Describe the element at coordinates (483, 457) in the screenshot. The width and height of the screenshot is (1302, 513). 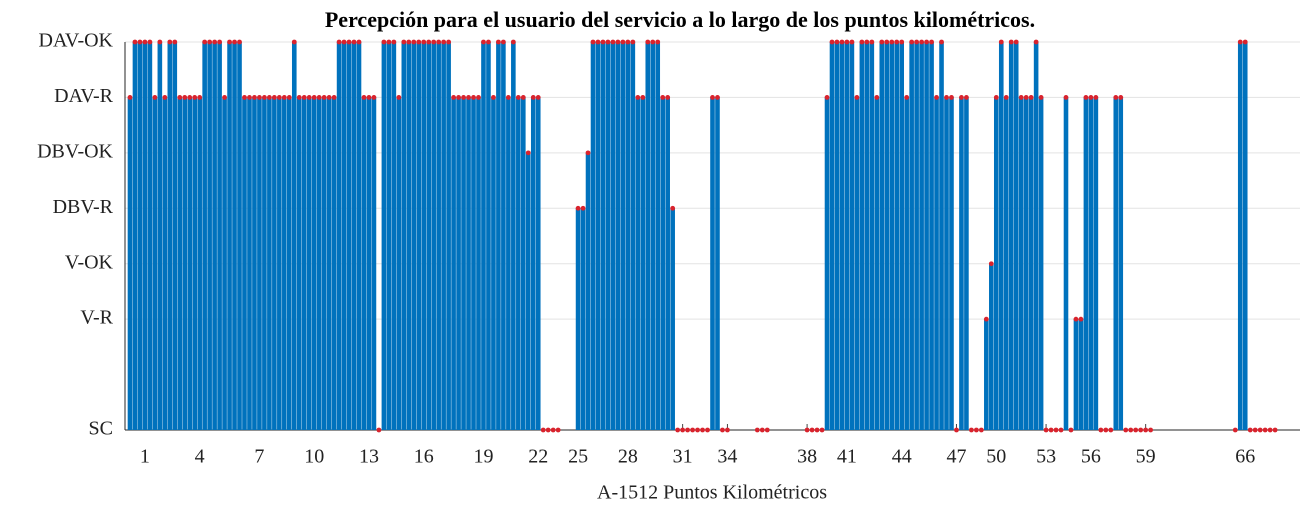
I see `x-tick-label: 19` at that location.